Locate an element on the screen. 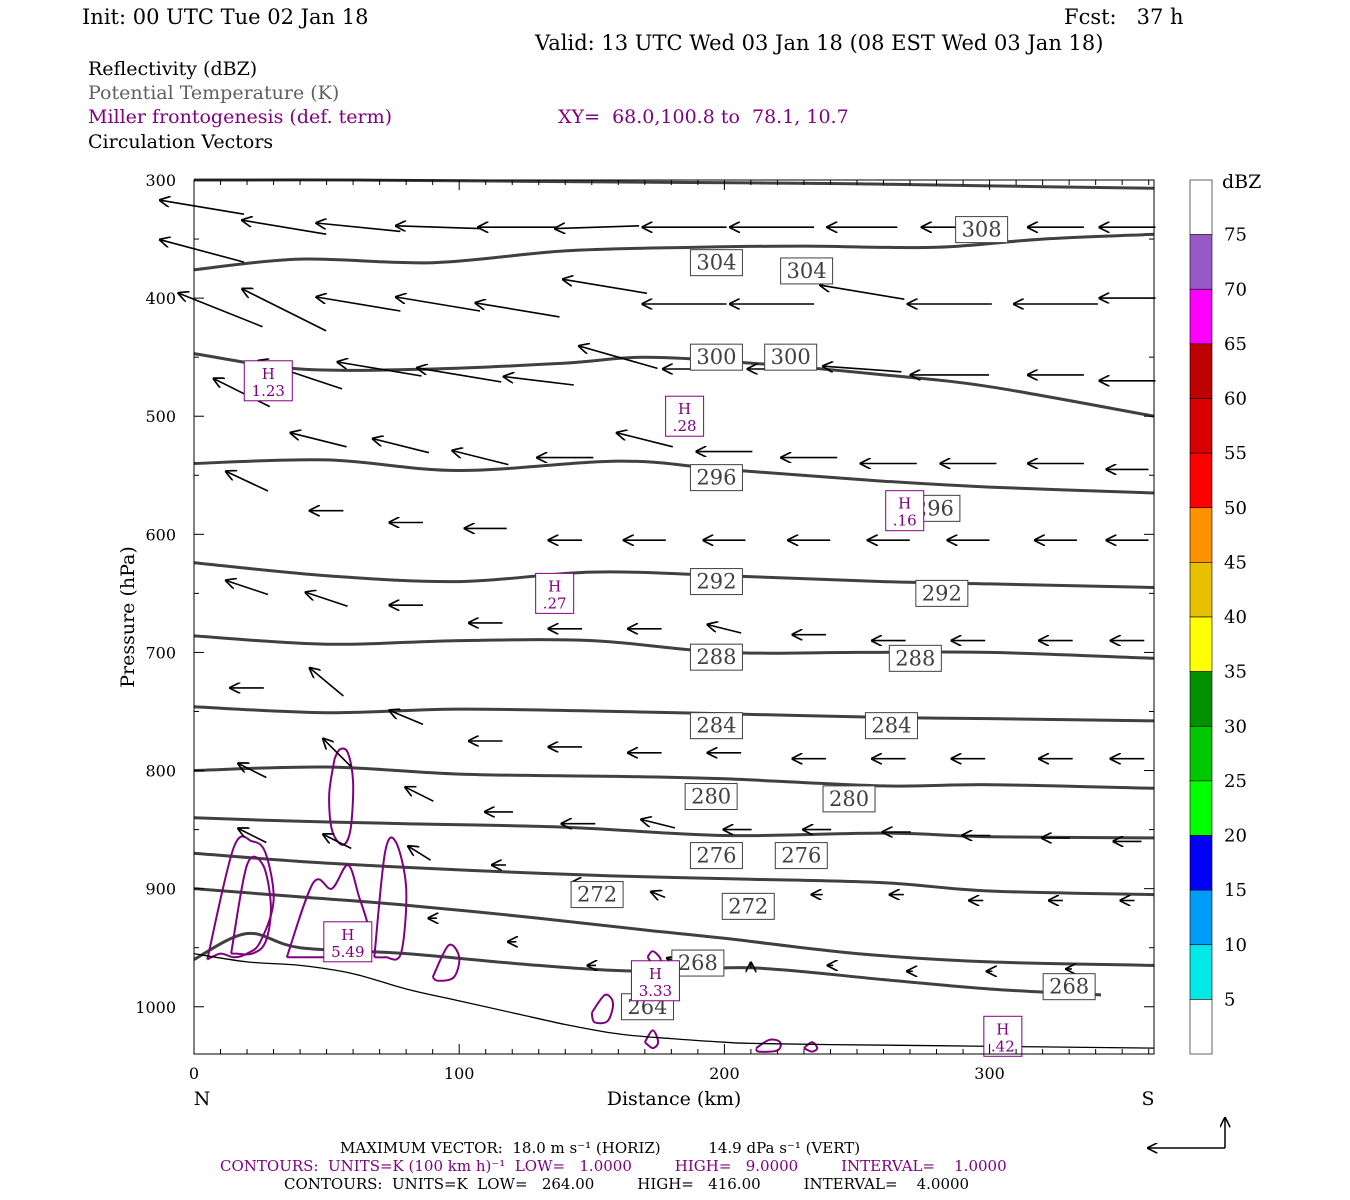  contour-label-text: 300 is located at coordinates (716, 357).